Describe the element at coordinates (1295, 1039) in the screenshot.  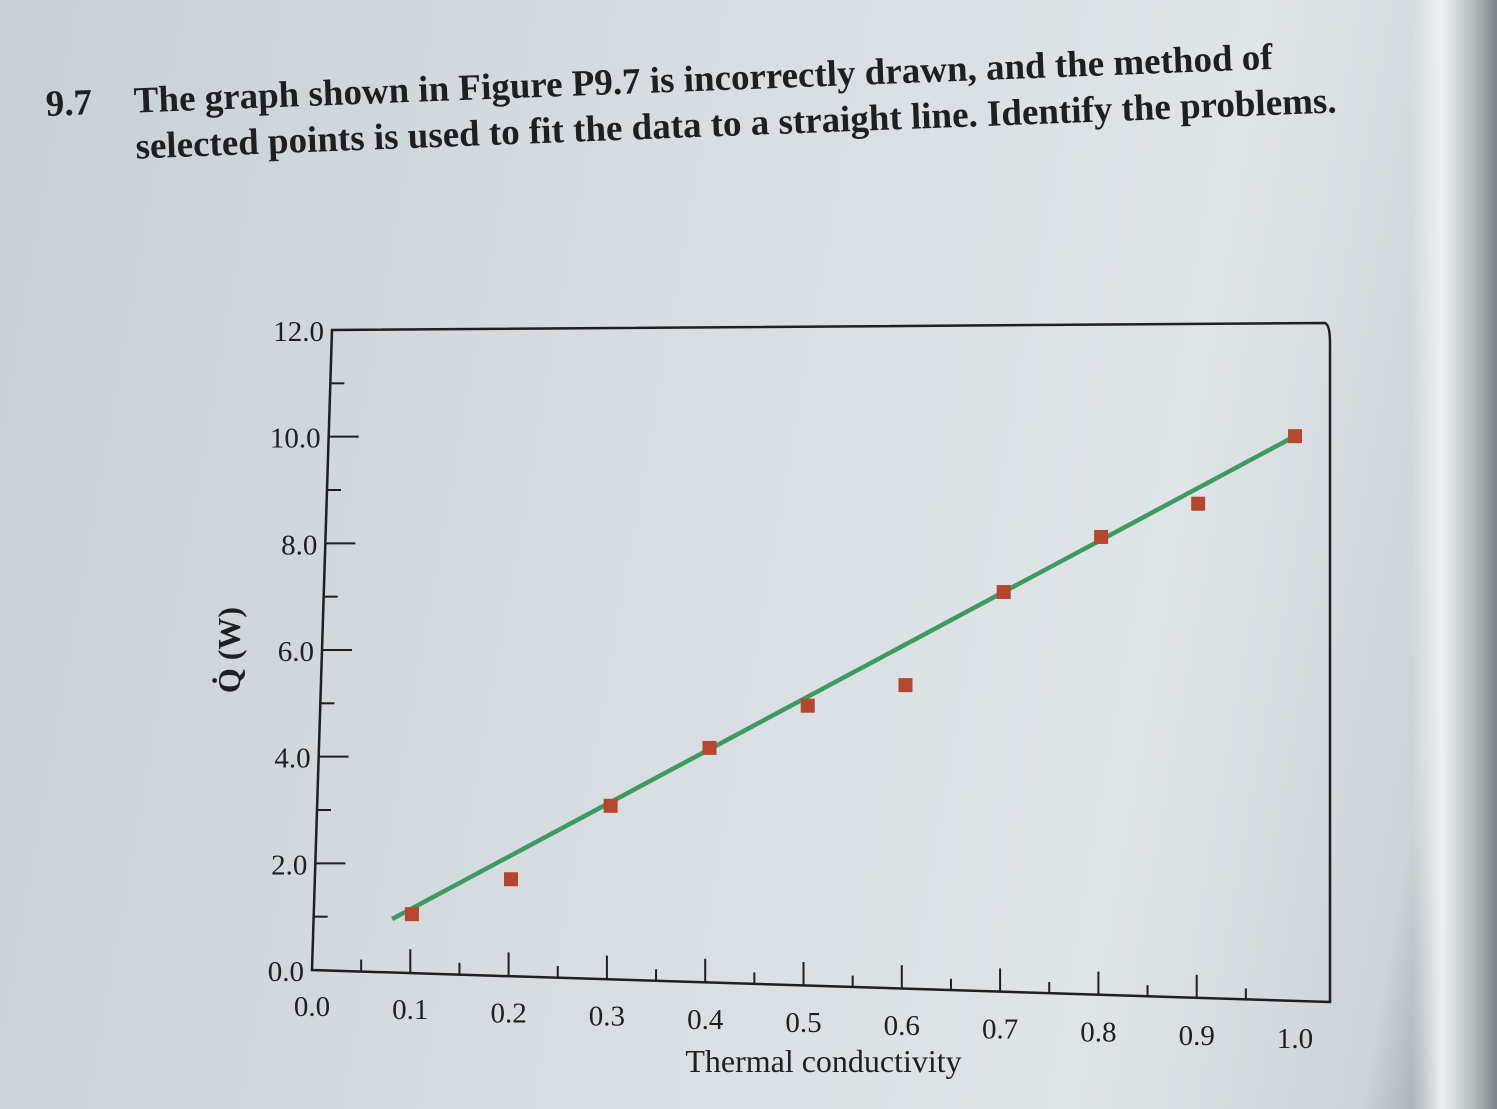
I see `x-tick-label: 1.0` at that location.